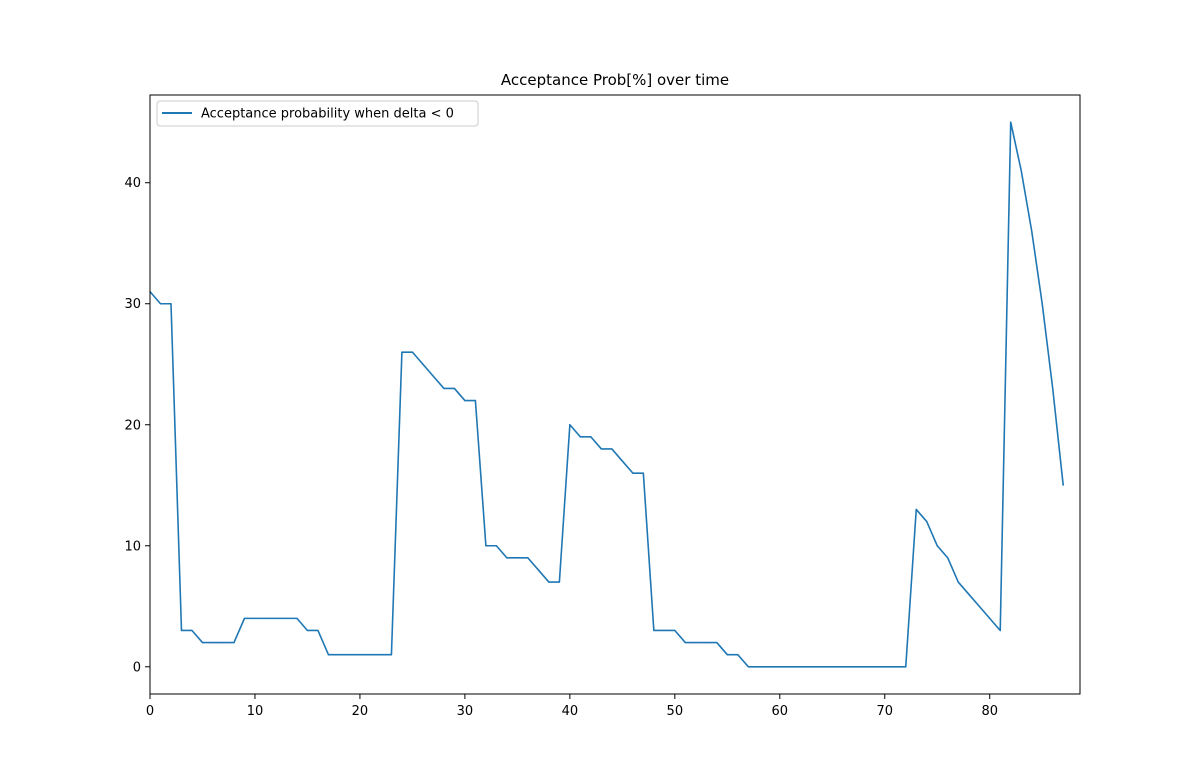  What do you see at coordinates (137, 667) in the screenshot?
I see `y-tick-label: 0` at bounding box center [137, 667].